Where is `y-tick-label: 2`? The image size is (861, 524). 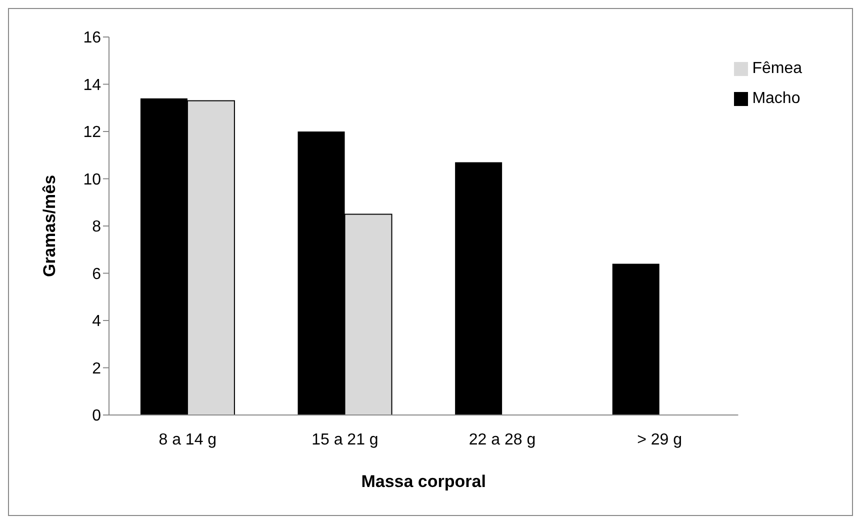
y-tick-label: 2 is located at coordinates (97, 369).